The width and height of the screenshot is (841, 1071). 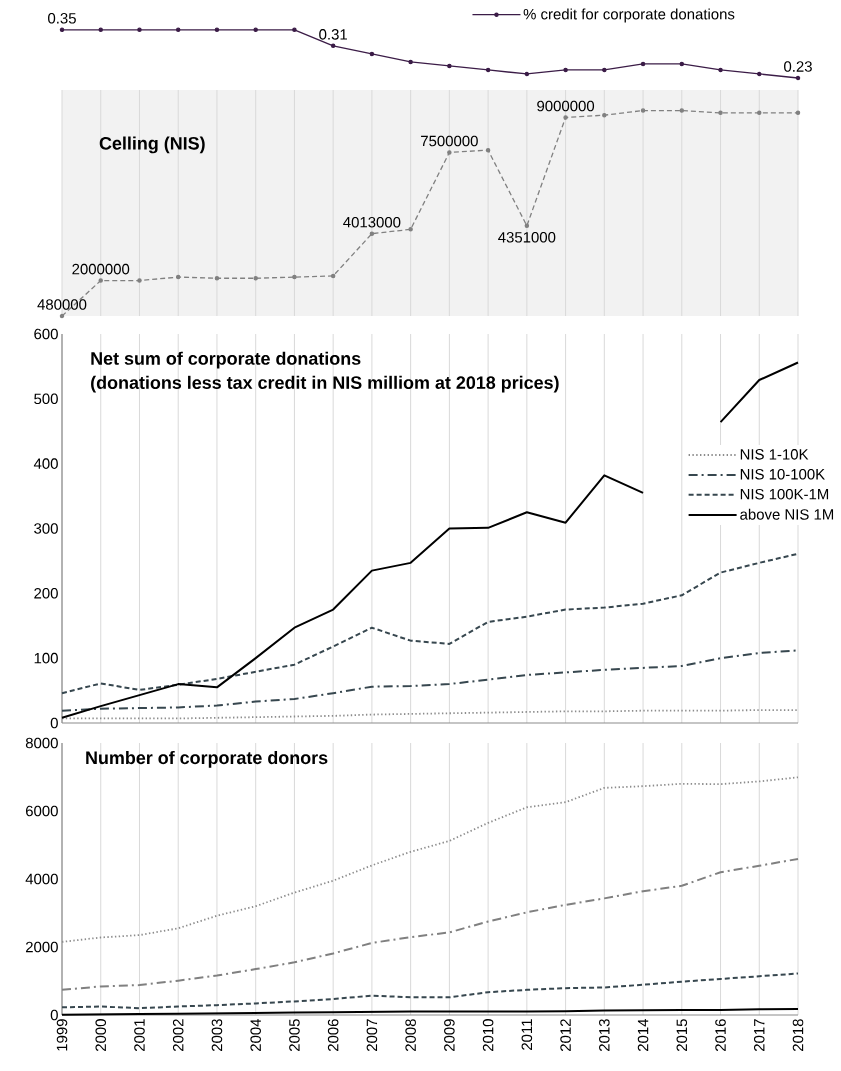 What do you see at coordinates (46, 334) in the screenshot?
I see `y-tick-label: 600` at bounding box center [46, 334].